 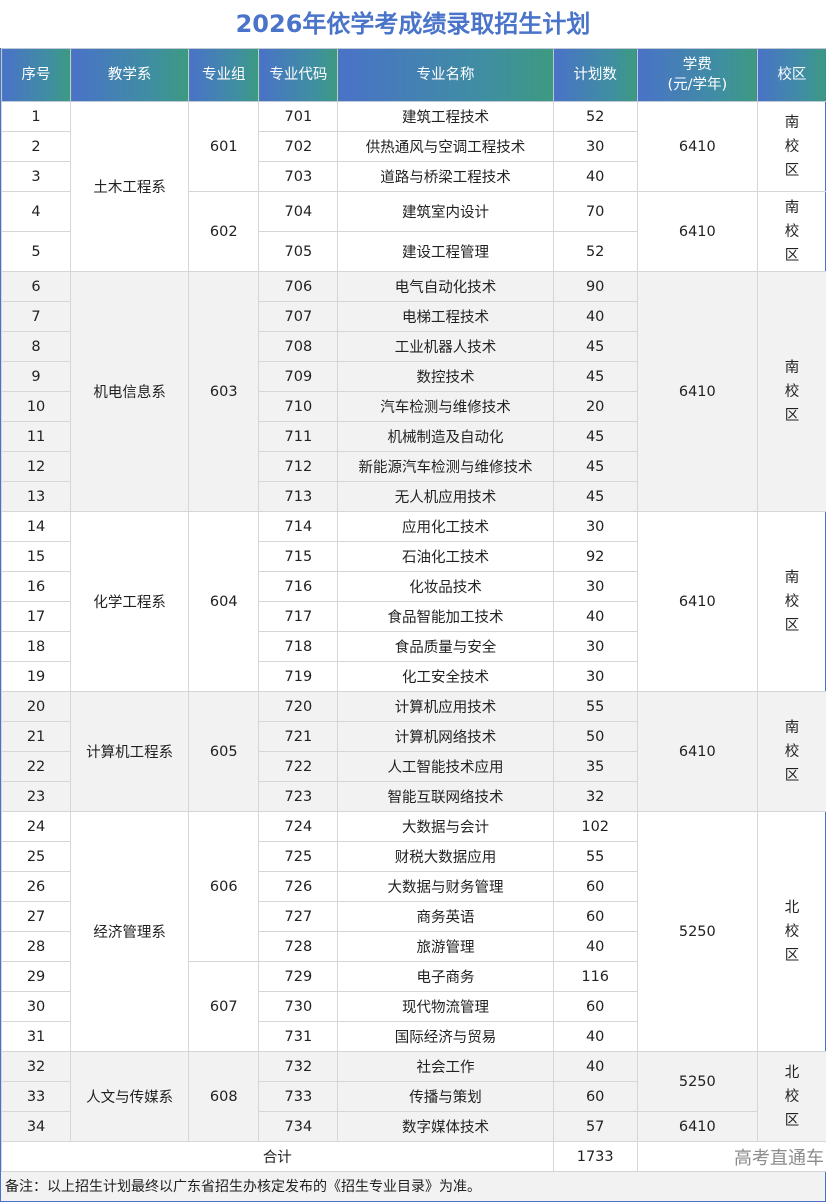 I want to click on table-row: 21 721 计算机网络技术 50, so click(x=413, y=736).